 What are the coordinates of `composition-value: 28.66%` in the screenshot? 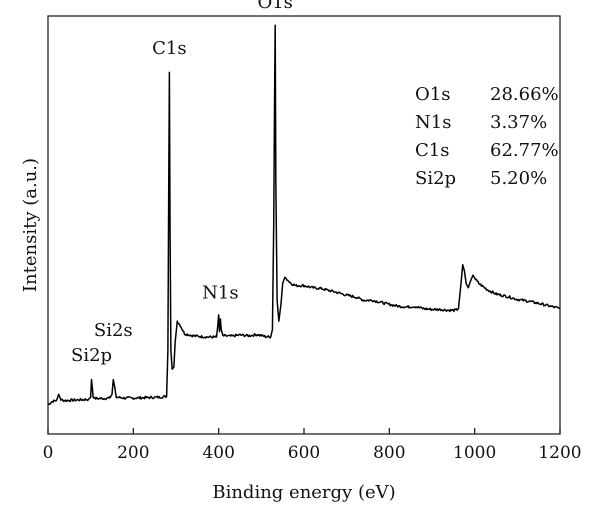 It's located at (524, 94).